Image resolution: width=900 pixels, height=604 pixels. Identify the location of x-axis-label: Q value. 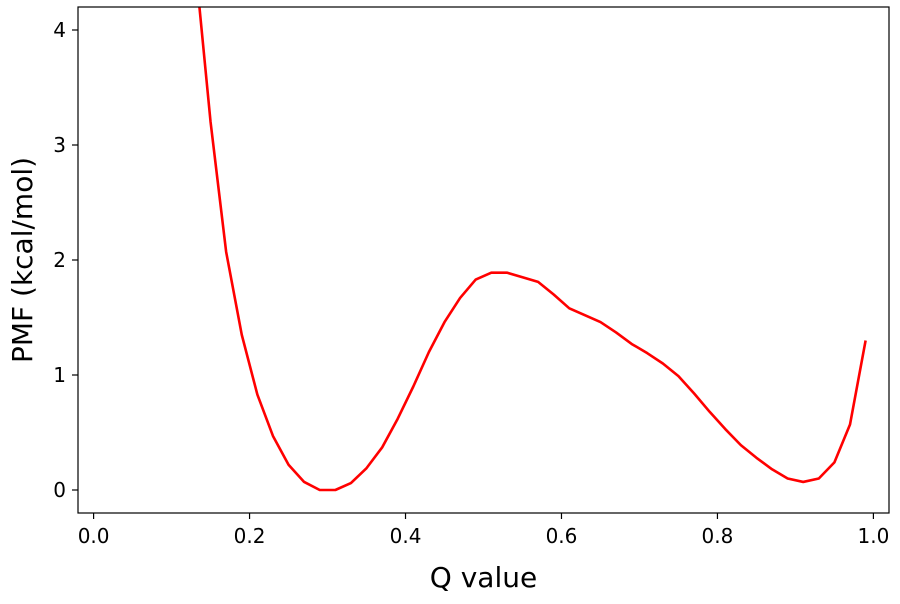
(483, 577).